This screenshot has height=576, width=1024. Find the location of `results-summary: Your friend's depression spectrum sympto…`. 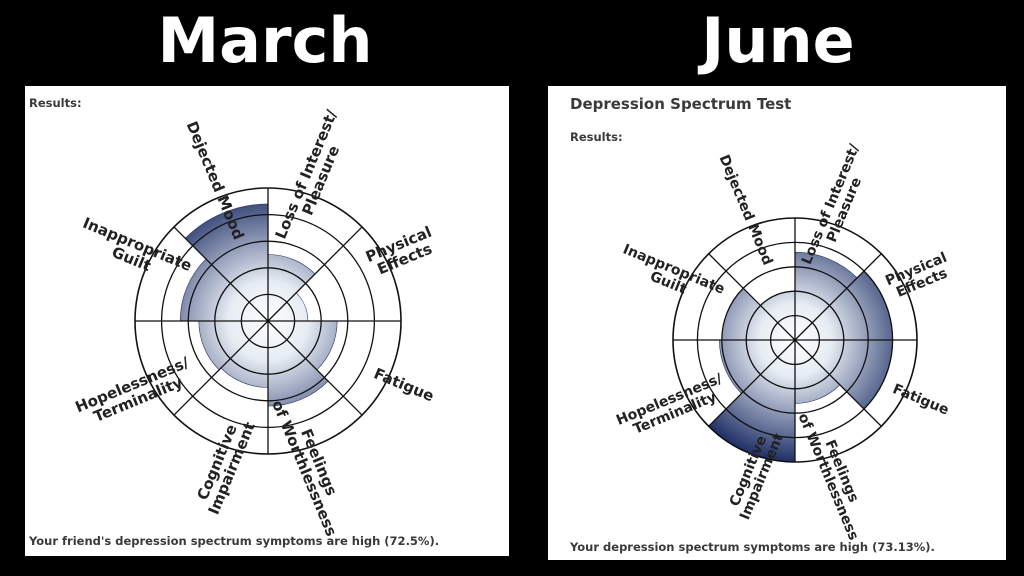

results-summary: Your friend's depression spectrum sympto… is located at coordinates (234, 541).